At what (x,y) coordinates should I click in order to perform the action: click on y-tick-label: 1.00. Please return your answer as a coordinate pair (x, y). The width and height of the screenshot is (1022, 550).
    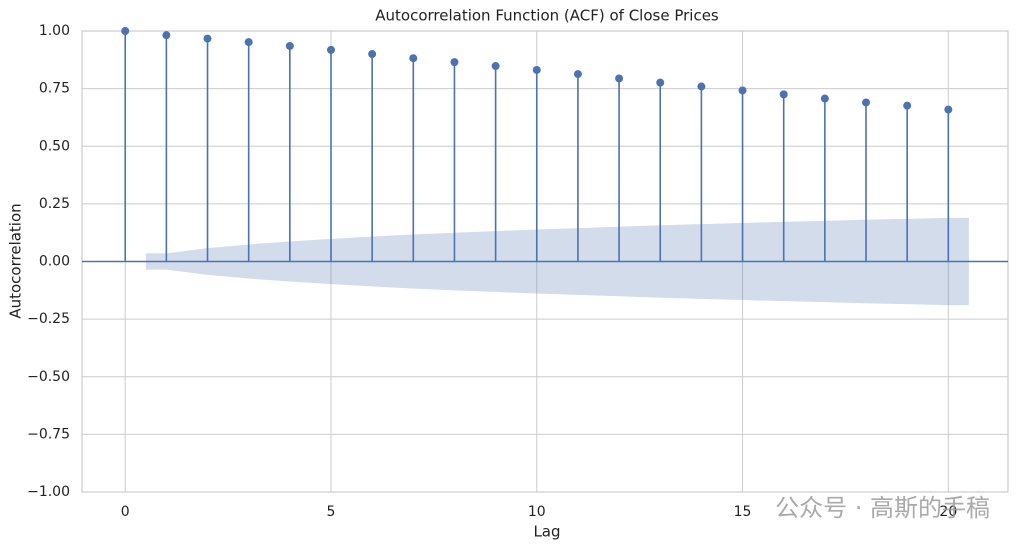
    Looking at the image, I should click on (54, 31).